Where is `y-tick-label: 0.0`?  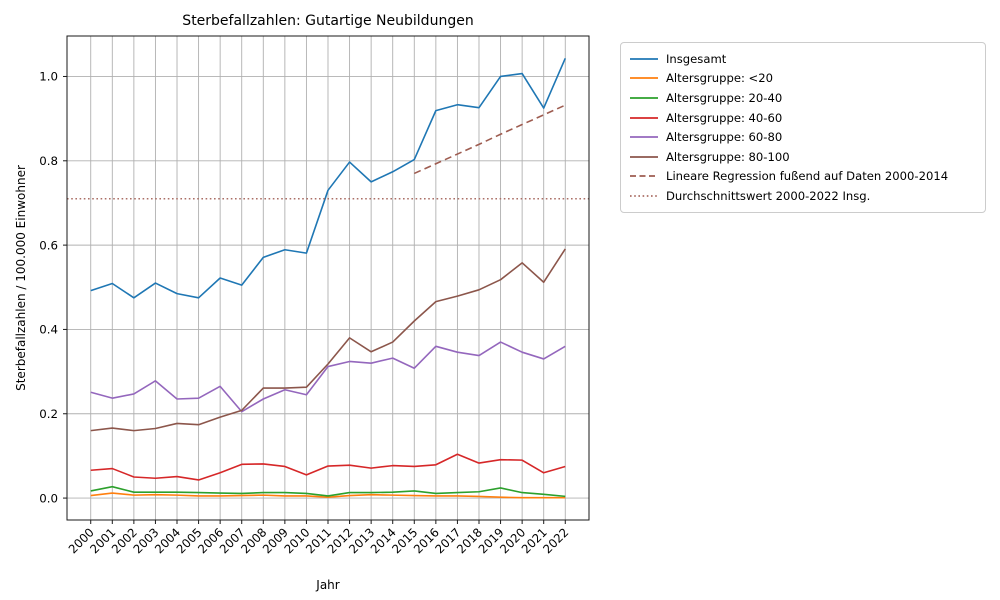
y-tick-label: 0.0 is located at coordinates (48, 498).